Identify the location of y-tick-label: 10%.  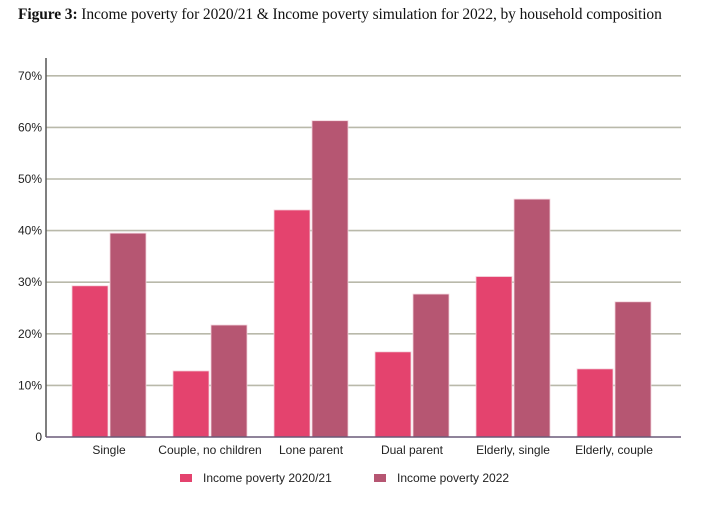
(30, 385).